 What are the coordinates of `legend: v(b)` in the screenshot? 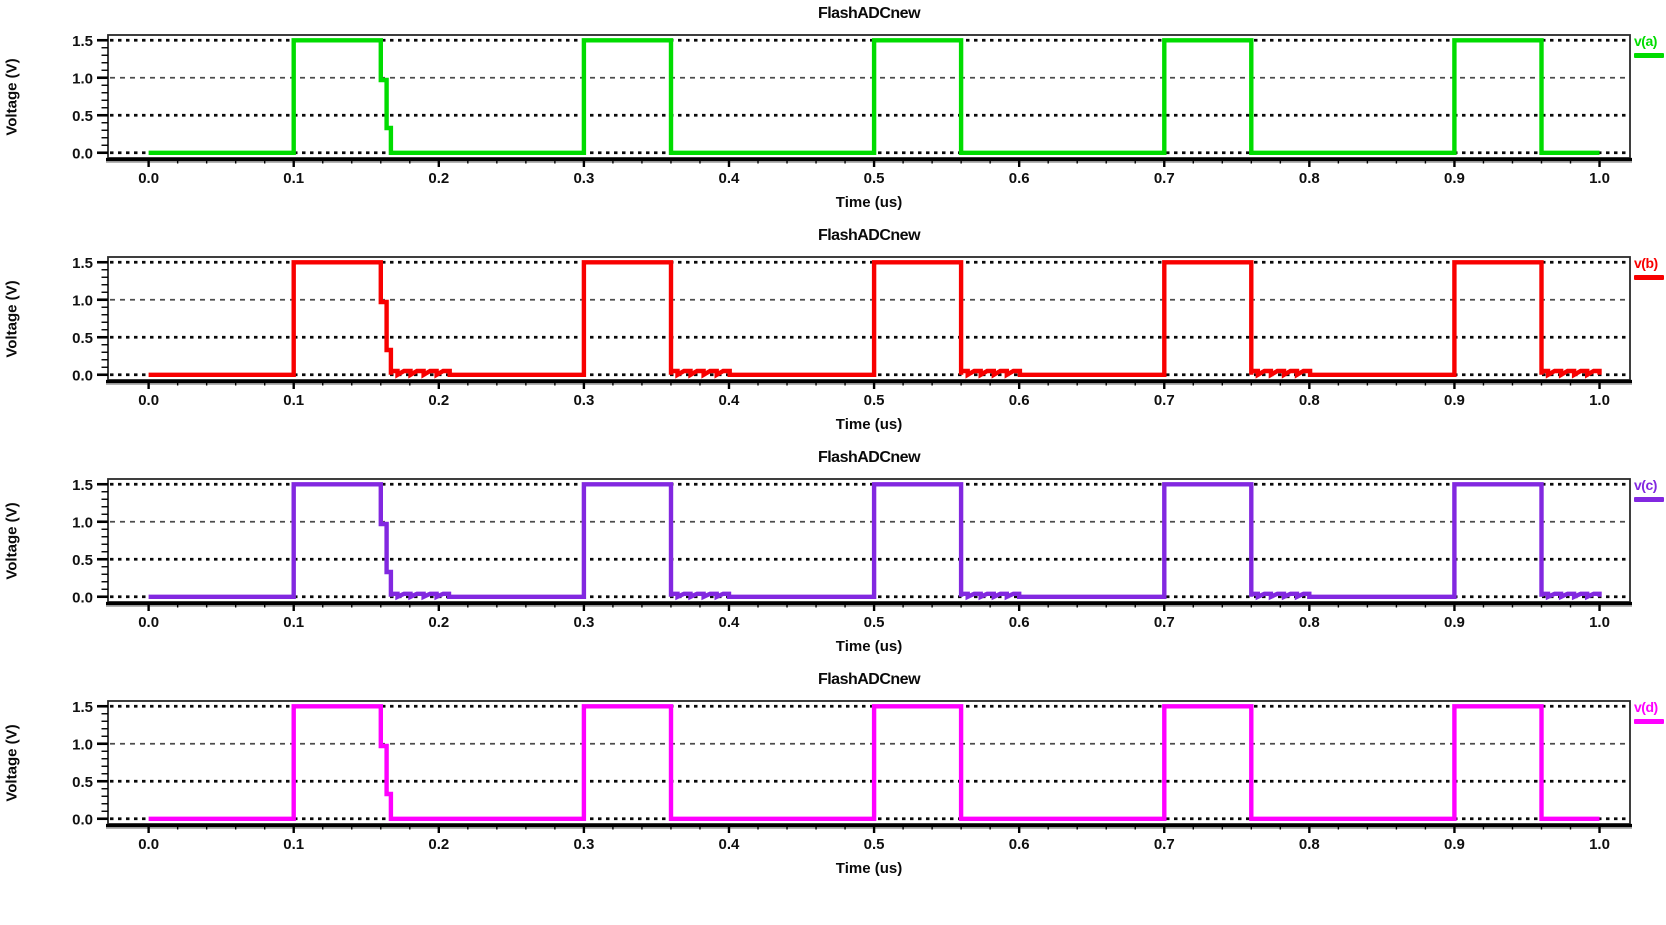 It's located at (1650, 267).